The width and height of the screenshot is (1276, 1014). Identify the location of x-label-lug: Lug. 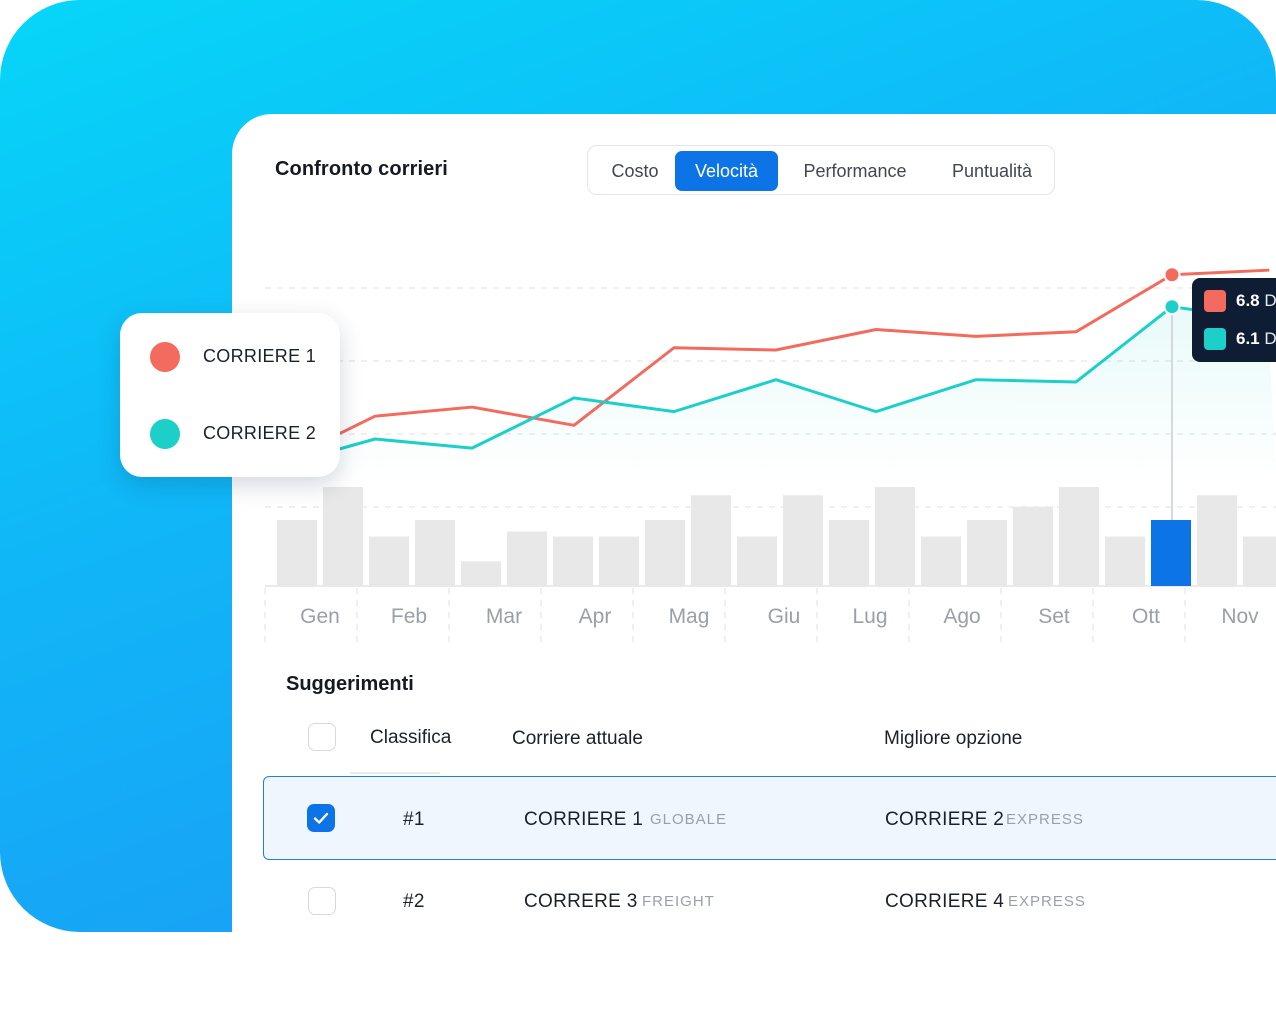
(869, 616).